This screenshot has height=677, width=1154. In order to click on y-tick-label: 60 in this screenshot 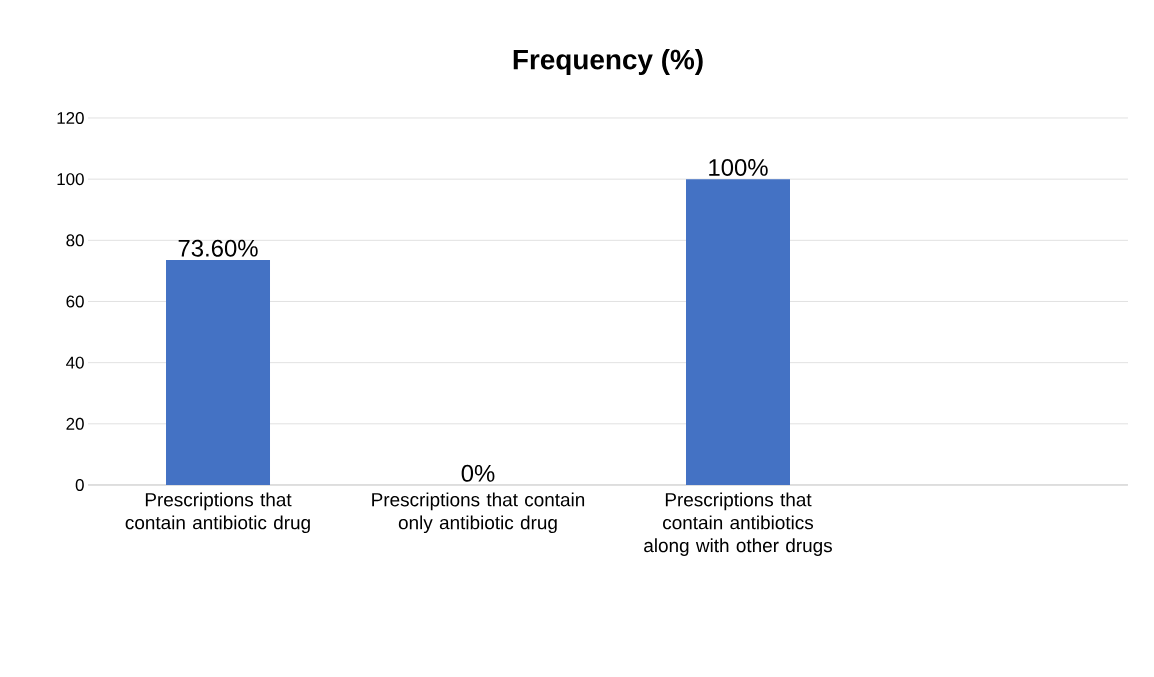, I will do `click(75, 301)`.